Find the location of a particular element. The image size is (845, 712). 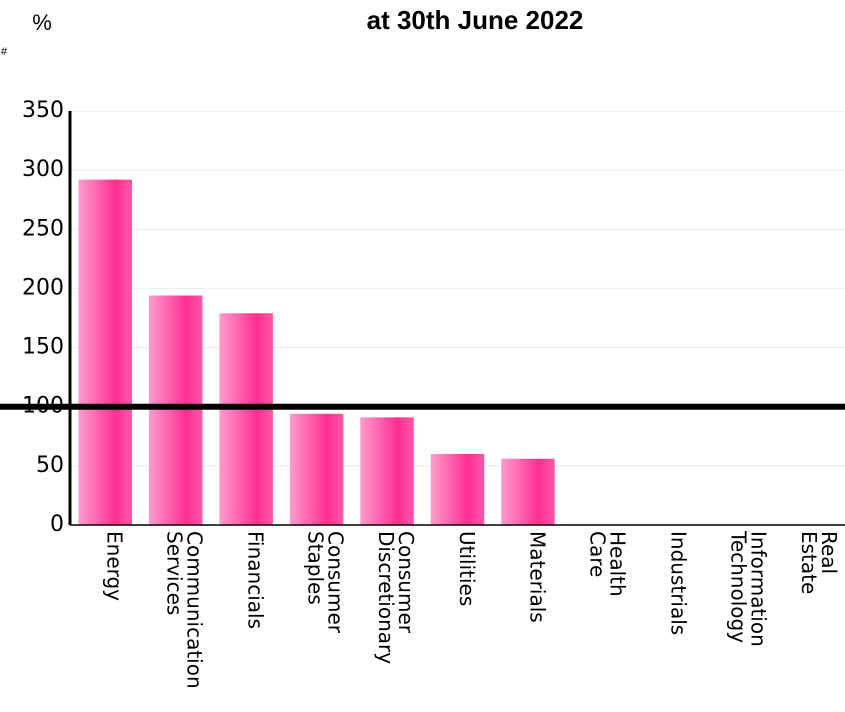

corner-mark: # is located at coordinates (4, 52).